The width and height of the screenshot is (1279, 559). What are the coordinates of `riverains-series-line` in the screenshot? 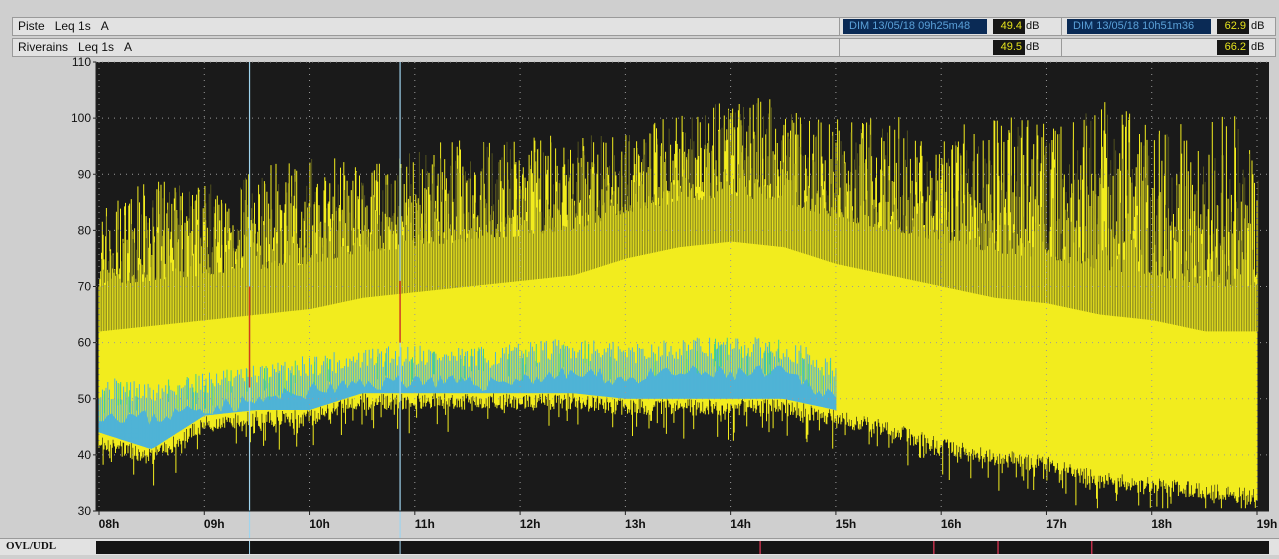 It's located at (467, 393).